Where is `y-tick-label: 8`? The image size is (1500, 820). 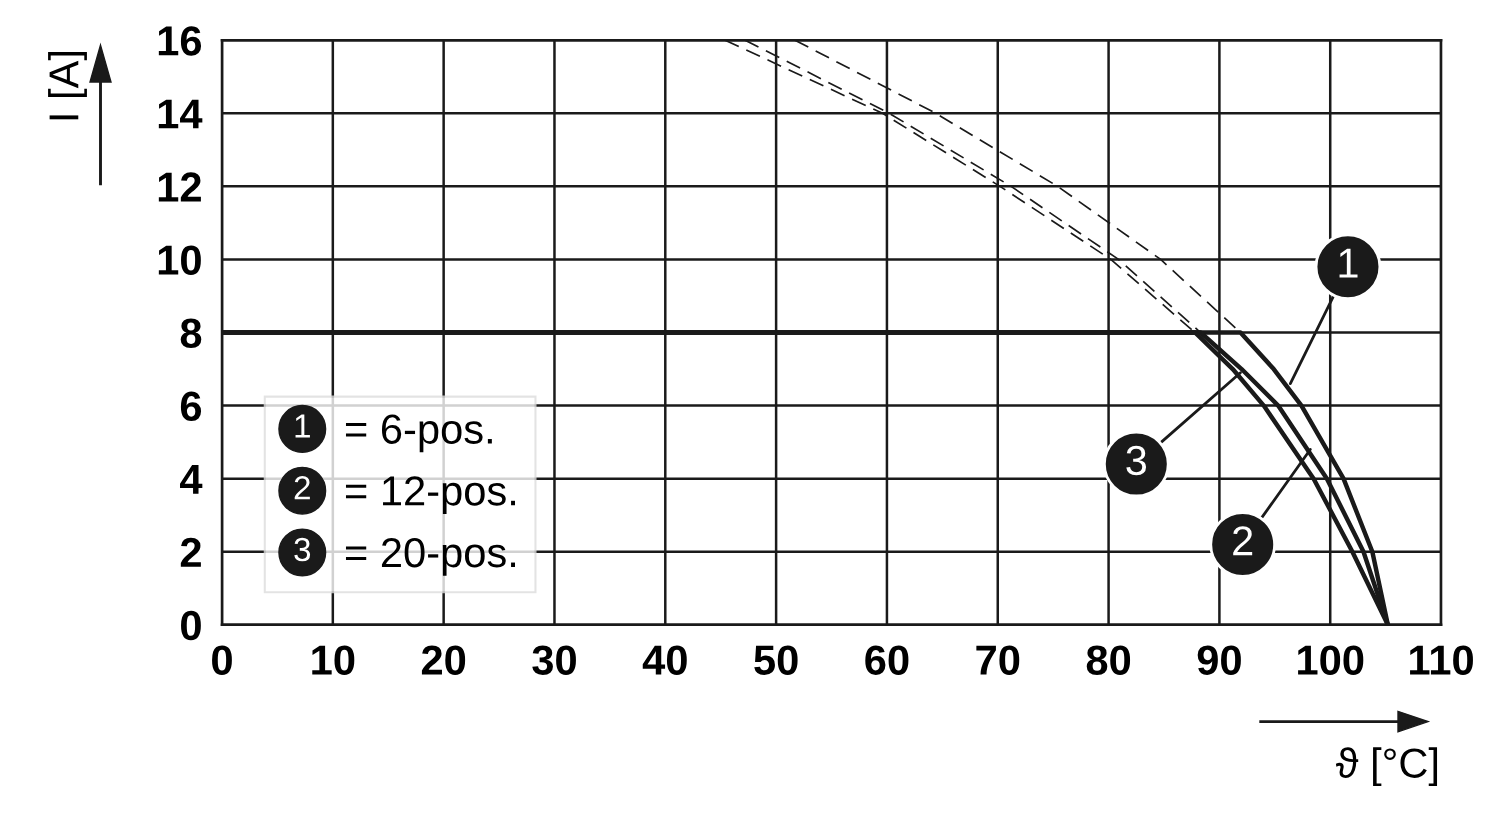
y-tick-label: 8 is located at coordinates (191, 333).